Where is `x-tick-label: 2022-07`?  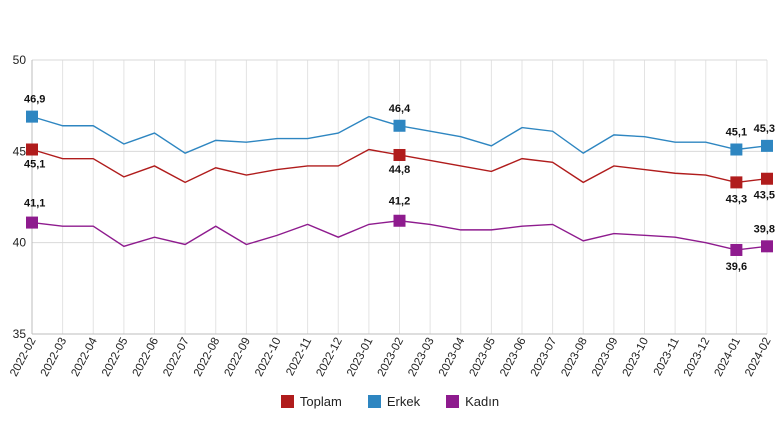
x-tick-label: 2022-07 is located at coordinates (176, 357).